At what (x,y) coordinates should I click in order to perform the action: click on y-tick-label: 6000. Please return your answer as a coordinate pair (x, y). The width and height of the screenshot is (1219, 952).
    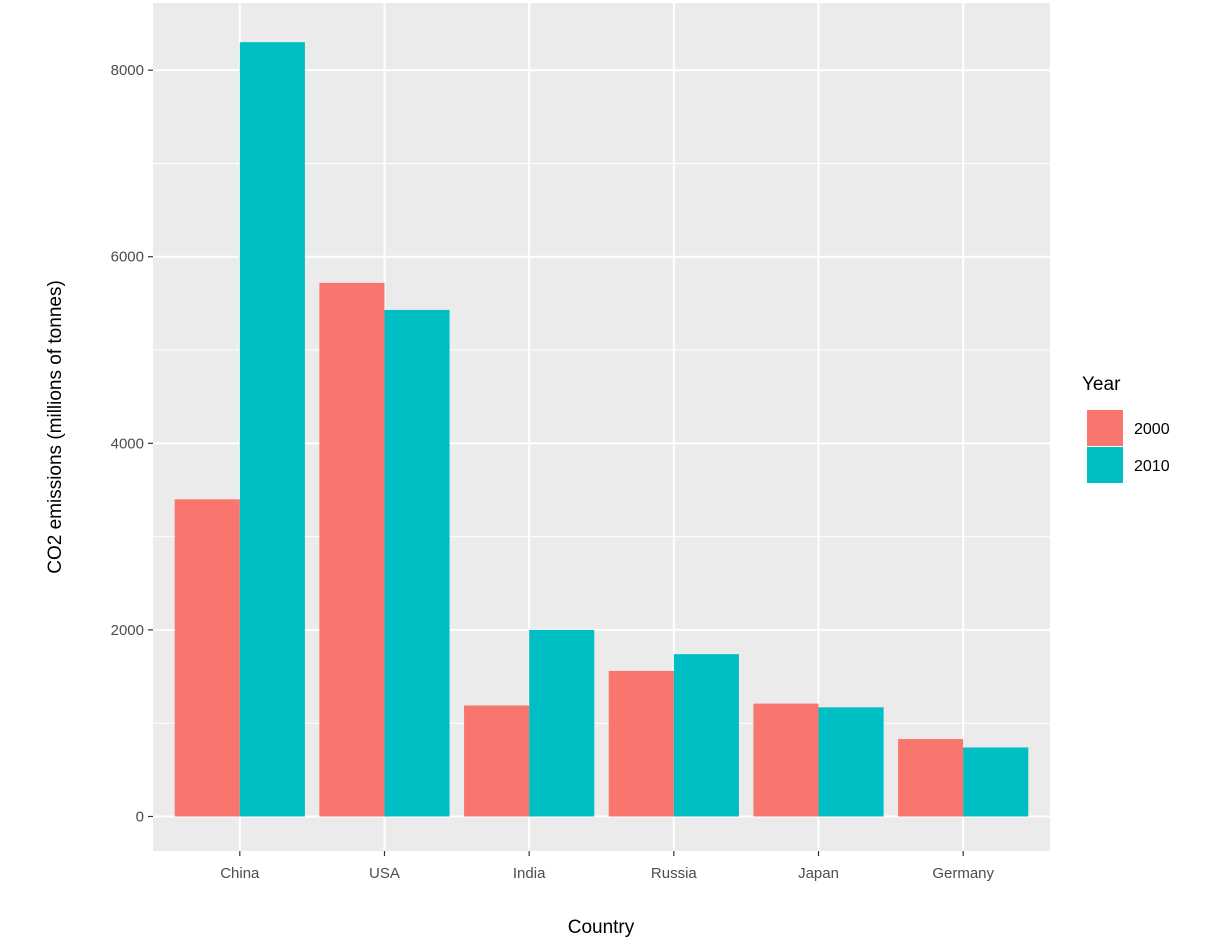
    Looking at the image, I should click on (127, 257).